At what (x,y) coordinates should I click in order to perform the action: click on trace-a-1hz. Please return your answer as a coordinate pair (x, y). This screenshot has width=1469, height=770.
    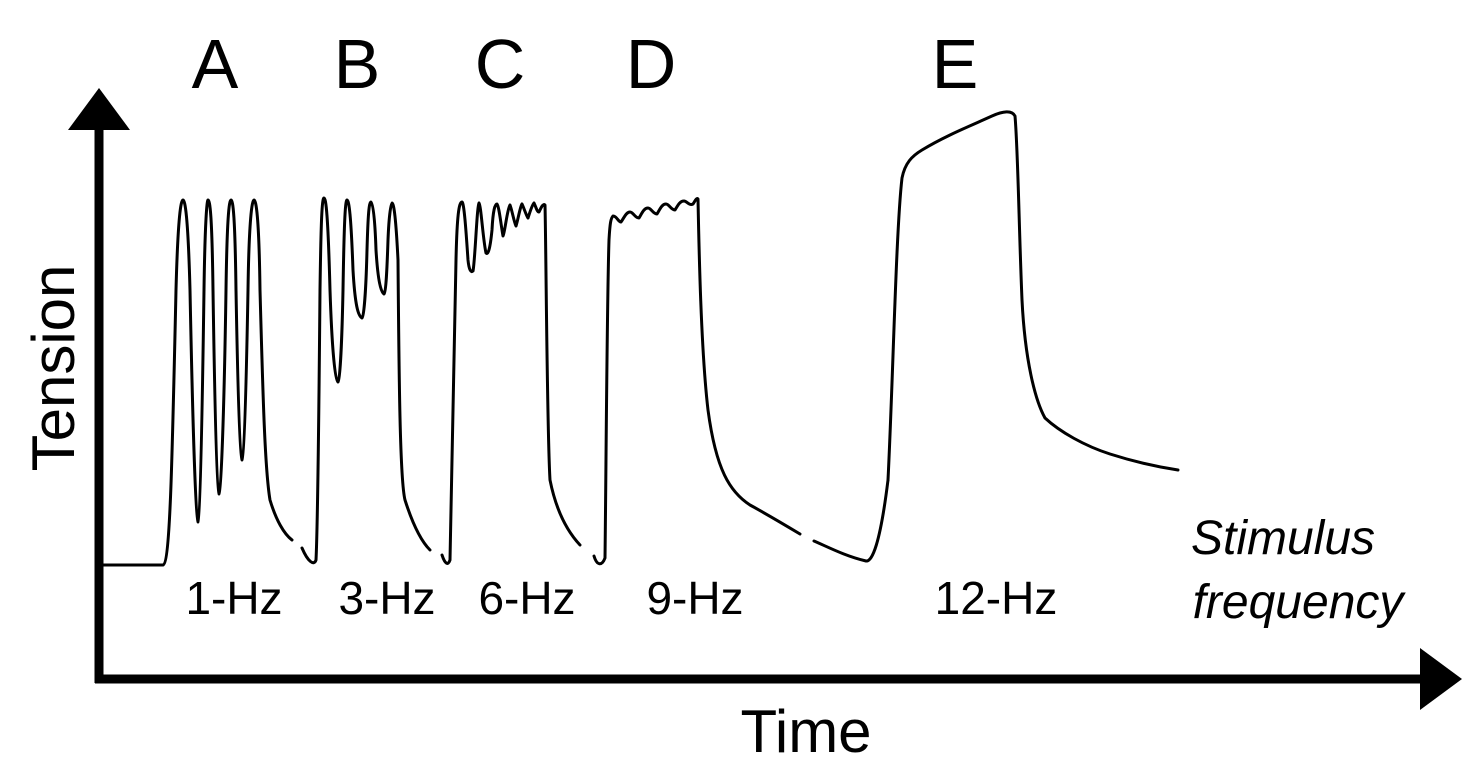
    Looking at the image, I should click on (197, 382).